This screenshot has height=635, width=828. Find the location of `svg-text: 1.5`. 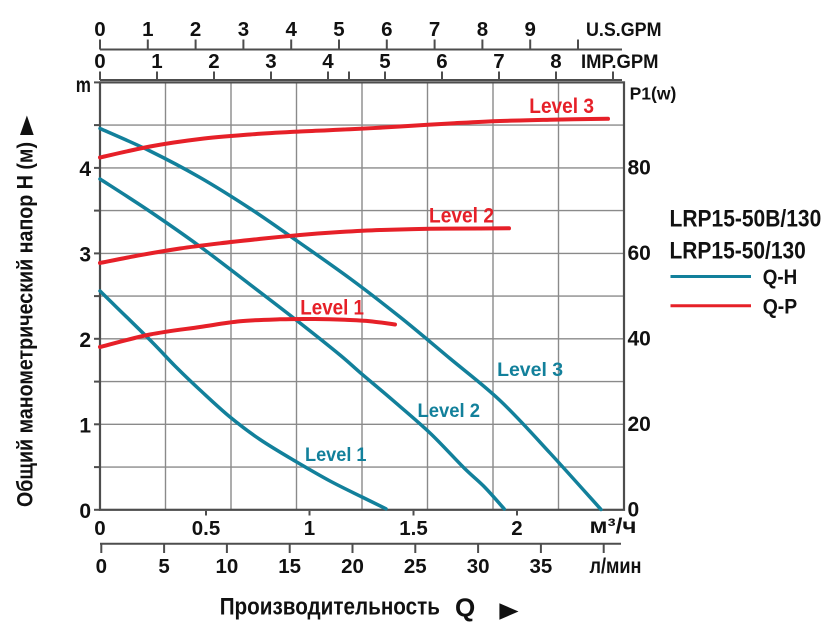

svg-text: 1.5 is located at coordinates (413, 528).